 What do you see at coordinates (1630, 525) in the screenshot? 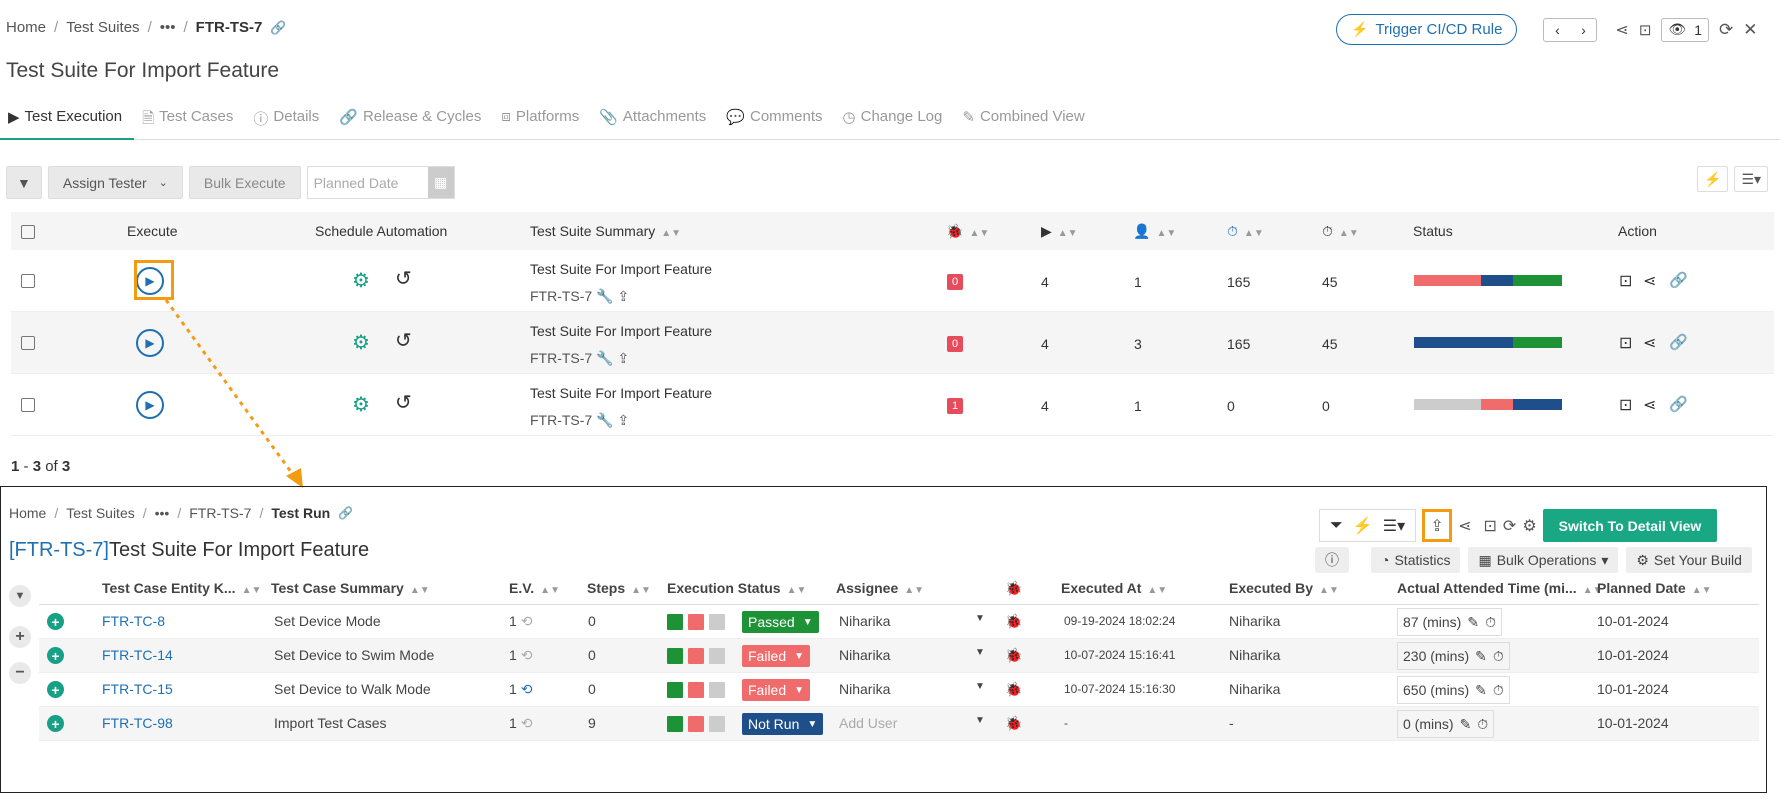
I see `switch-detail-view-button: Switch To Detail View` at bounding box center [1630, 525].